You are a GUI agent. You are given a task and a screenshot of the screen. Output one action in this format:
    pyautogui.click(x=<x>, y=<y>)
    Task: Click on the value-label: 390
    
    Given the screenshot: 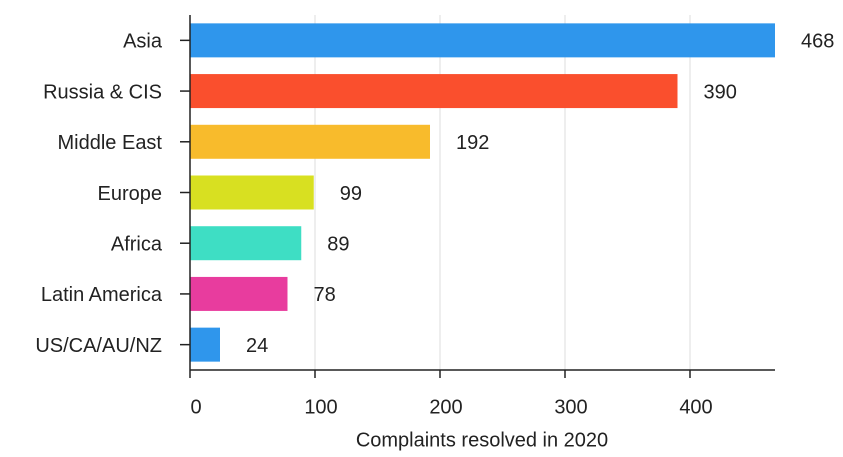 What is the action you would take?
    pyautogui.click(x=720, y=92)
    